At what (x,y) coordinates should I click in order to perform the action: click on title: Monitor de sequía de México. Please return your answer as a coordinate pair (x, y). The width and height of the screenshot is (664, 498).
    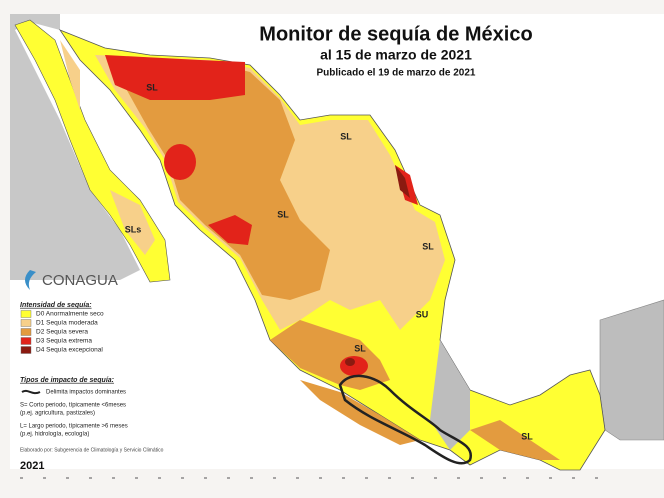
    Looking at the image, I should click on (395, 34).